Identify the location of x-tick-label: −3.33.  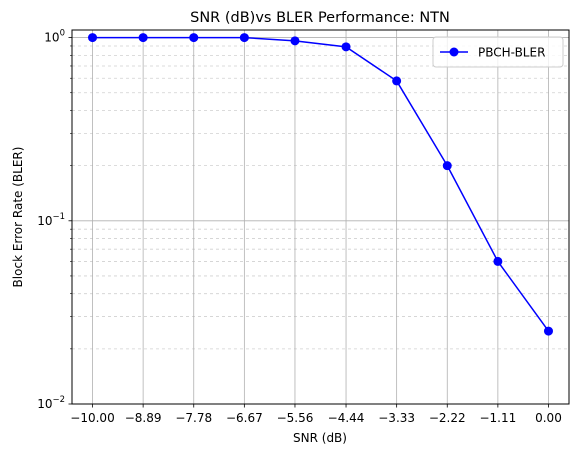
(396, 418).